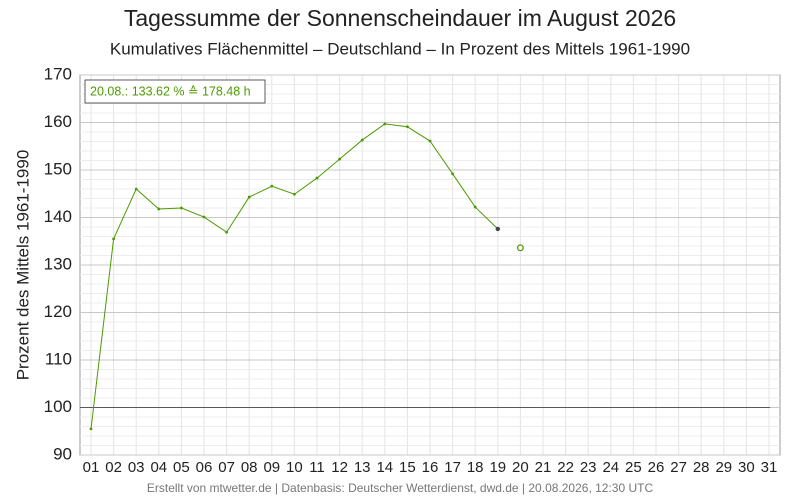 The width and height of the screenshot is (800, 500). What do you see at coordinates (543, 467) in the screenshot?
I see `x-tick-label: 21` at bounding box center [543, 467].